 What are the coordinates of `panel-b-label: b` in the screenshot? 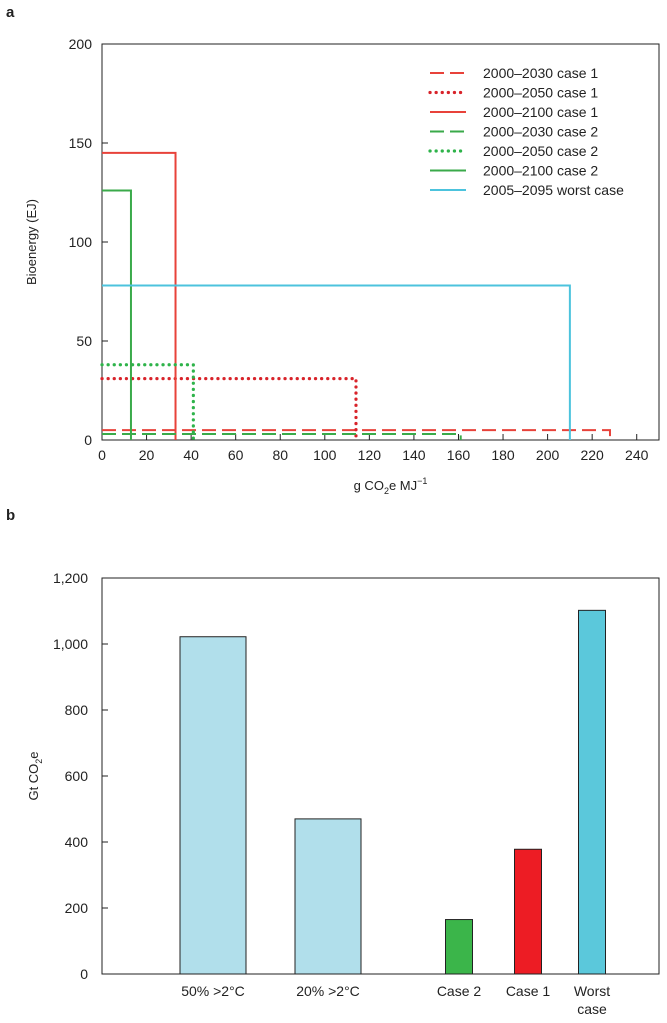 It's located at (10, 515).